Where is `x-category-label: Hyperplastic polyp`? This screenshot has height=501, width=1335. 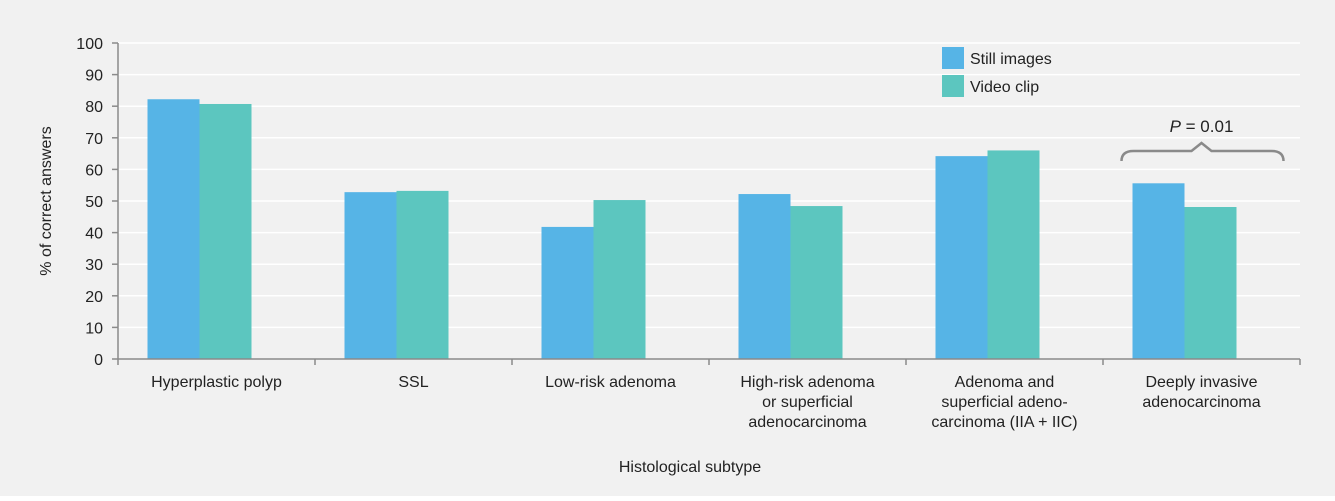 x-category-label: Hyperplastic polyp is located at coordinates (216, 382).